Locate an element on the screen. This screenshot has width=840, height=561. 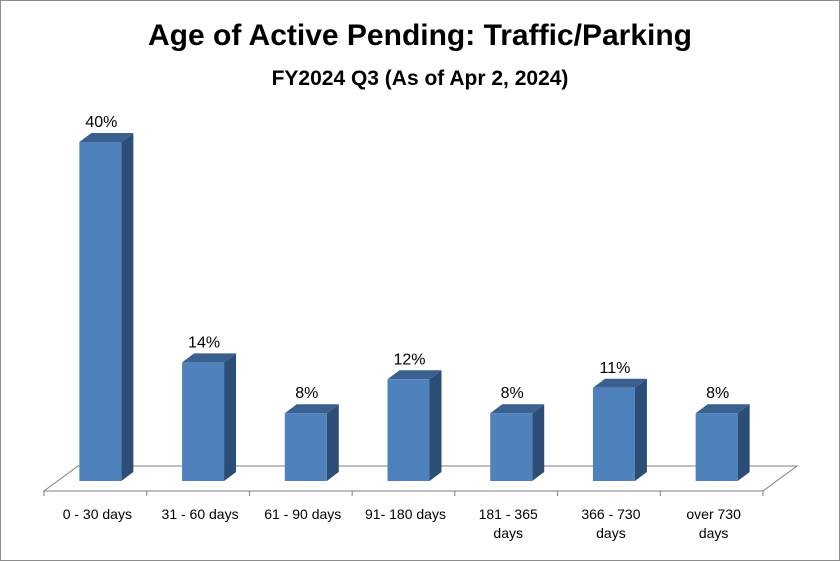
x-tick-label-6: 366 - 730 days is located at coordinates (611, 524).